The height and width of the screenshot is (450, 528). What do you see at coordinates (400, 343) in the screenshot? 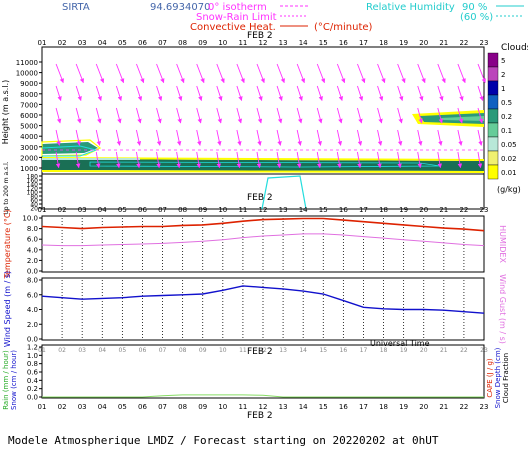
I see `xlabel: Universal Time` at bounding box center [400, 343].